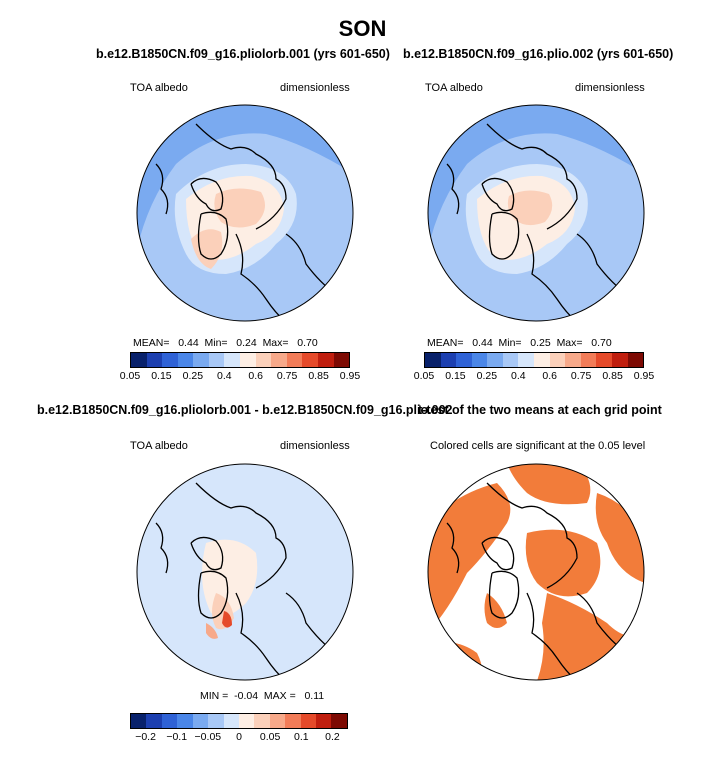 The image size is (725, 774). I want to click on colorbar-tick-label: 0.1, so click(301, 737).